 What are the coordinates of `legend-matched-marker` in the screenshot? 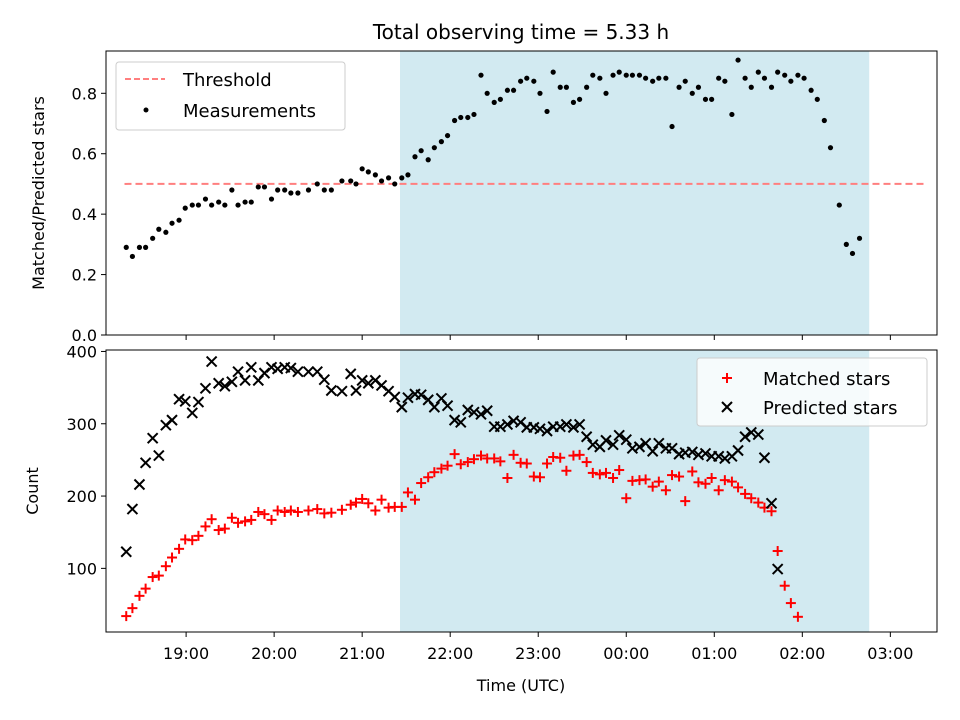 It's located at (727, 378).